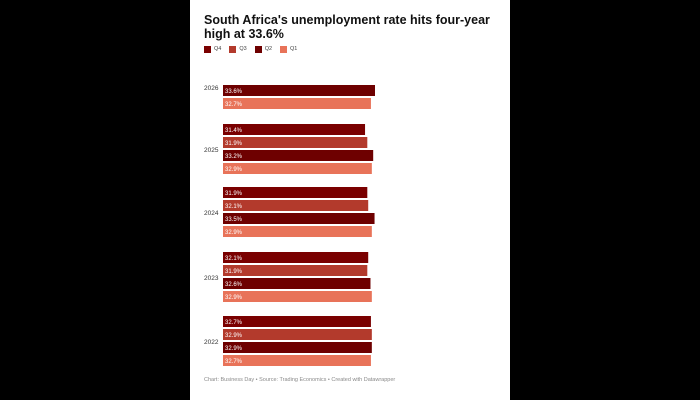  I want to click on data-label-2022-q4: 32.7%, so click(234, 323).